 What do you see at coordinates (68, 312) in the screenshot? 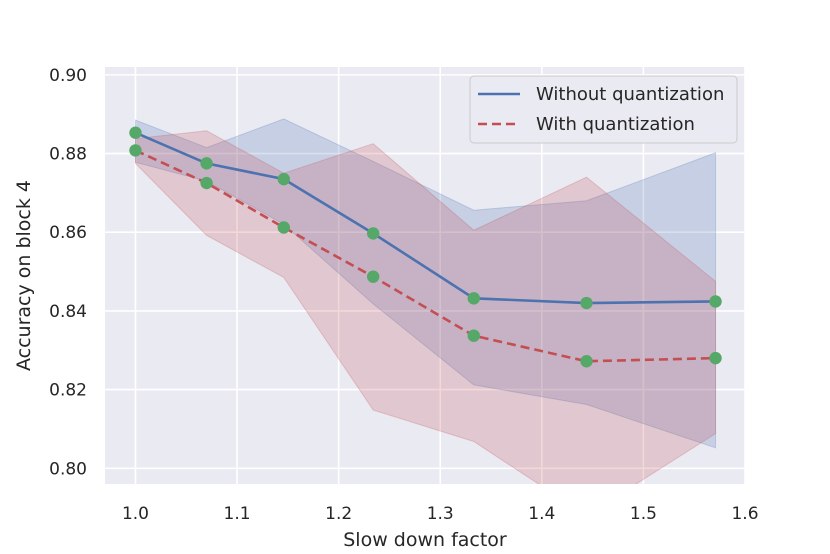
I see `y-tick-label: 0.84` at bounding box center [68, 312].